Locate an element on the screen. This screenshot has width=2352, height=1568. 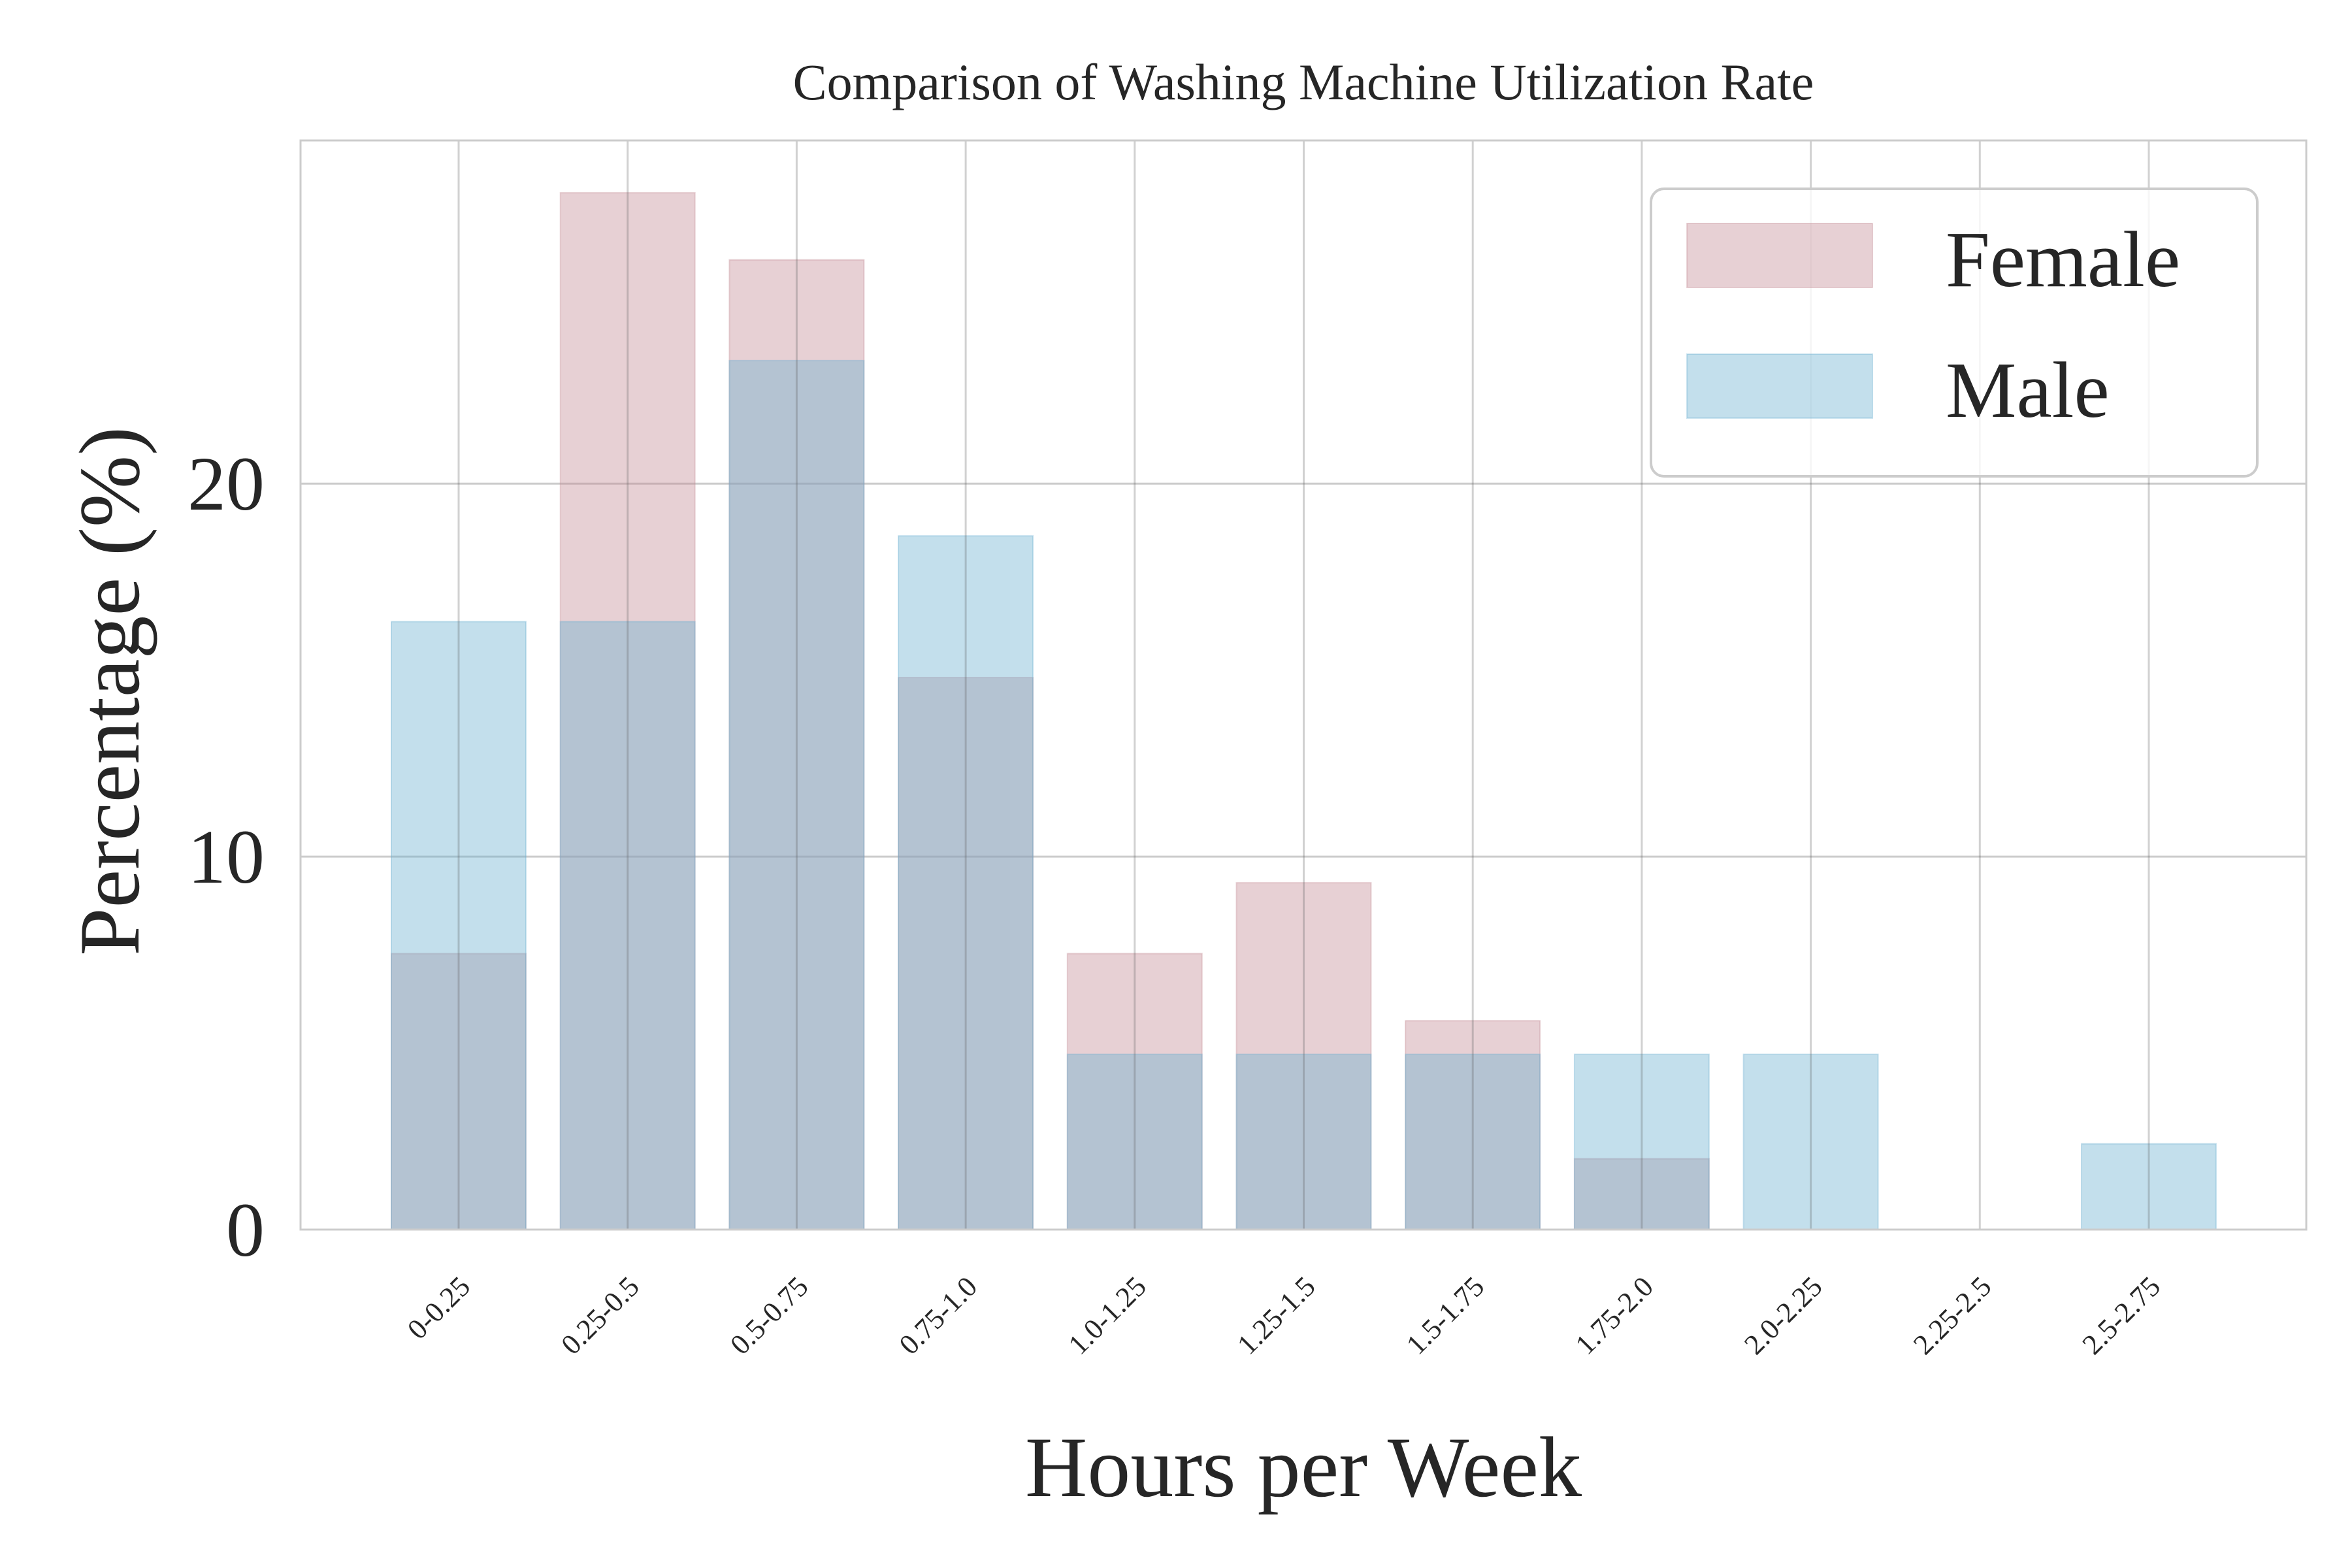
y-tick-labels: 0 10 20 is located at coordinates (226, 857).